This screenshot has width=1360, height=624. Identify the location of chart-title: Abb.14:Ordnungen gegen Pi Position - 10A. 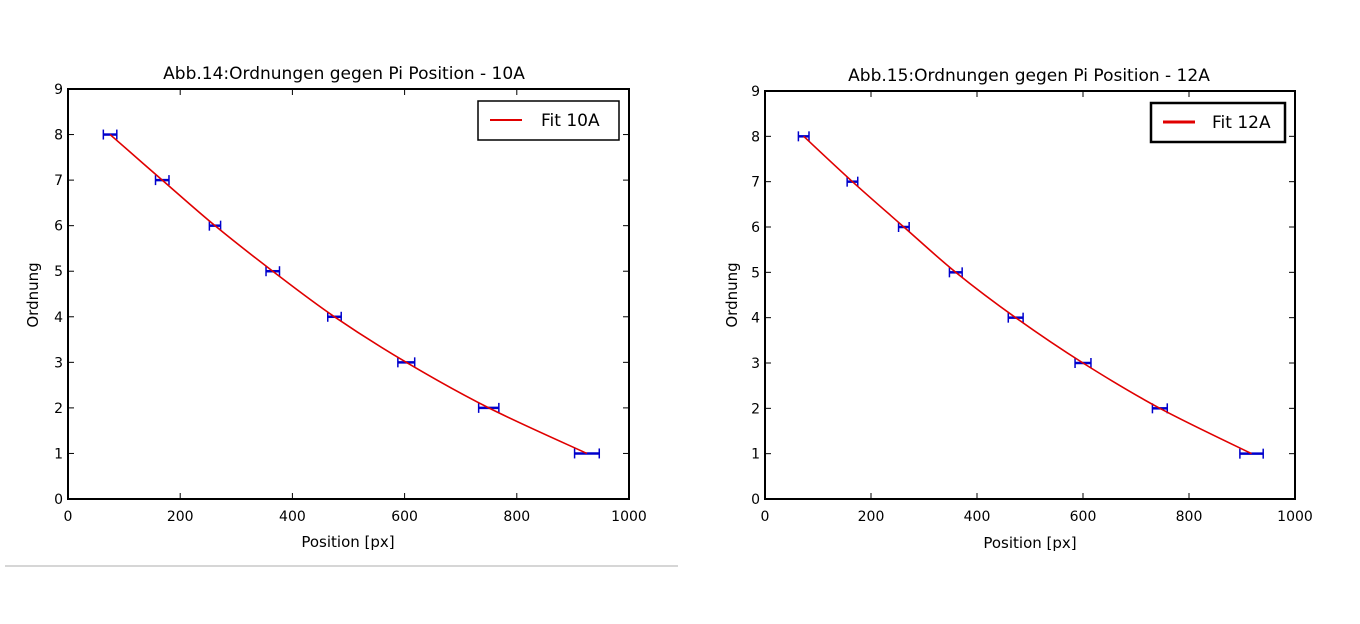
(344, 74).